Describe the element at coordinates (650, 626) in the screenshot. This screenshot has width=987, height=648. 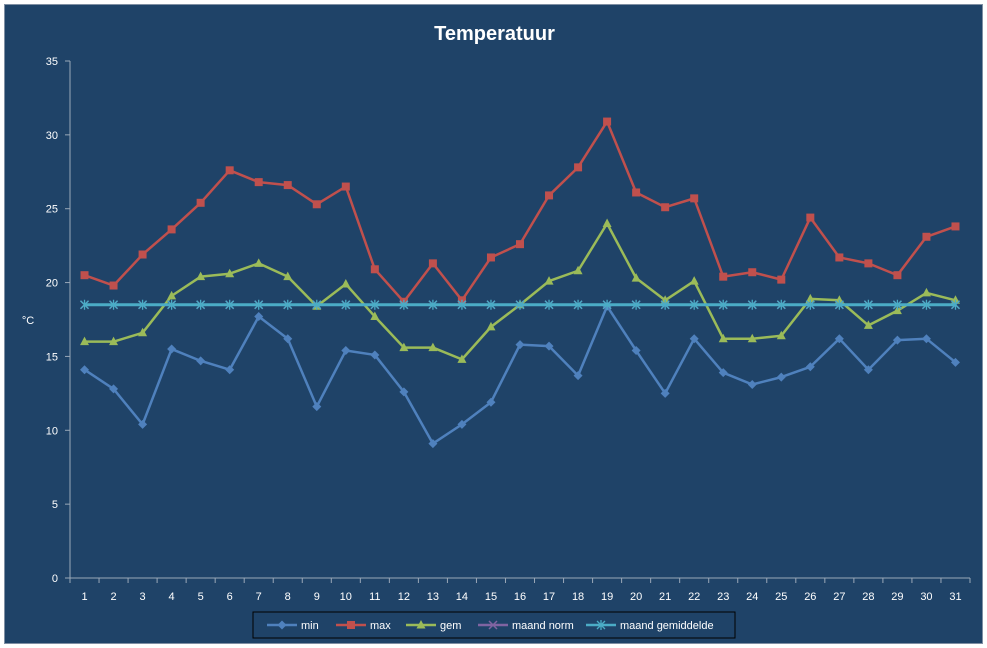
I see `legend-item: maand gemiddelde` at that location.